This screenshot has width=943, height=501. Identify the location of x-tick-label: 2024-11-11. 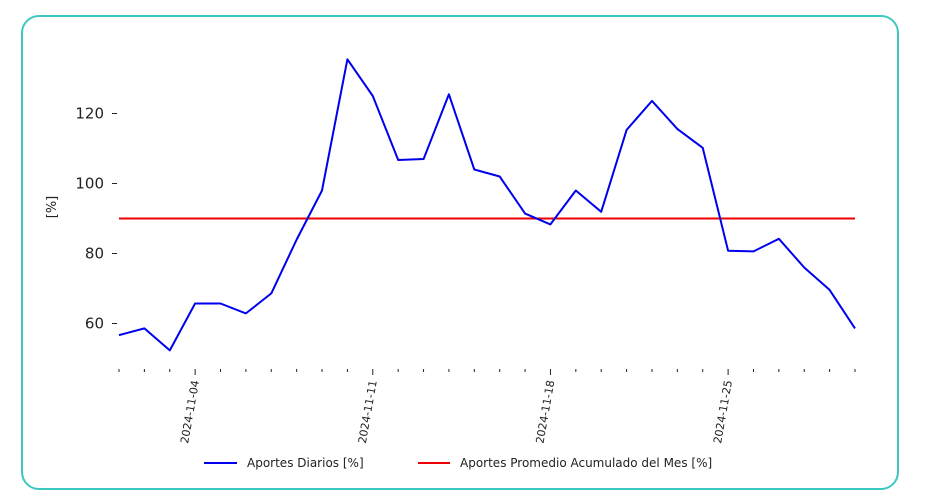
(368, 411).